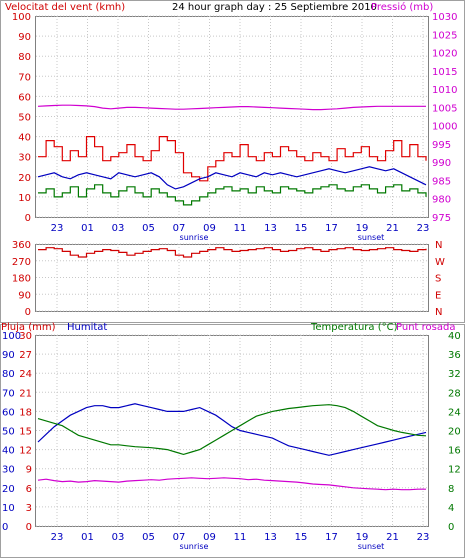  I want to click on bottom-time-label-12: 23, so click(423, 537).